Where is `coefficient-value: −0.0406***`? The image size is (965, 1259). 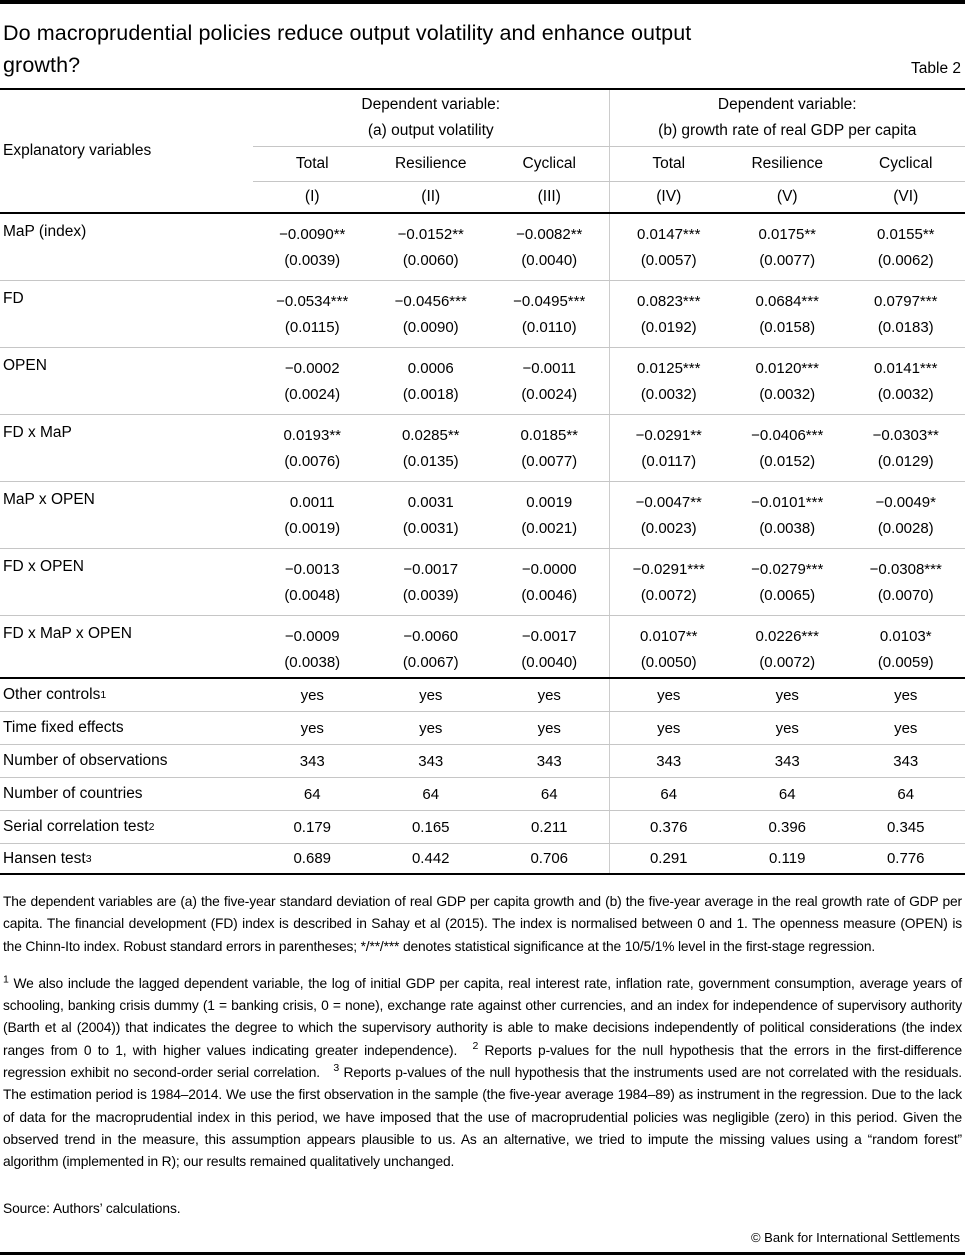 coefficient-value: −0.0406*** is located at coordinates (787, 435).